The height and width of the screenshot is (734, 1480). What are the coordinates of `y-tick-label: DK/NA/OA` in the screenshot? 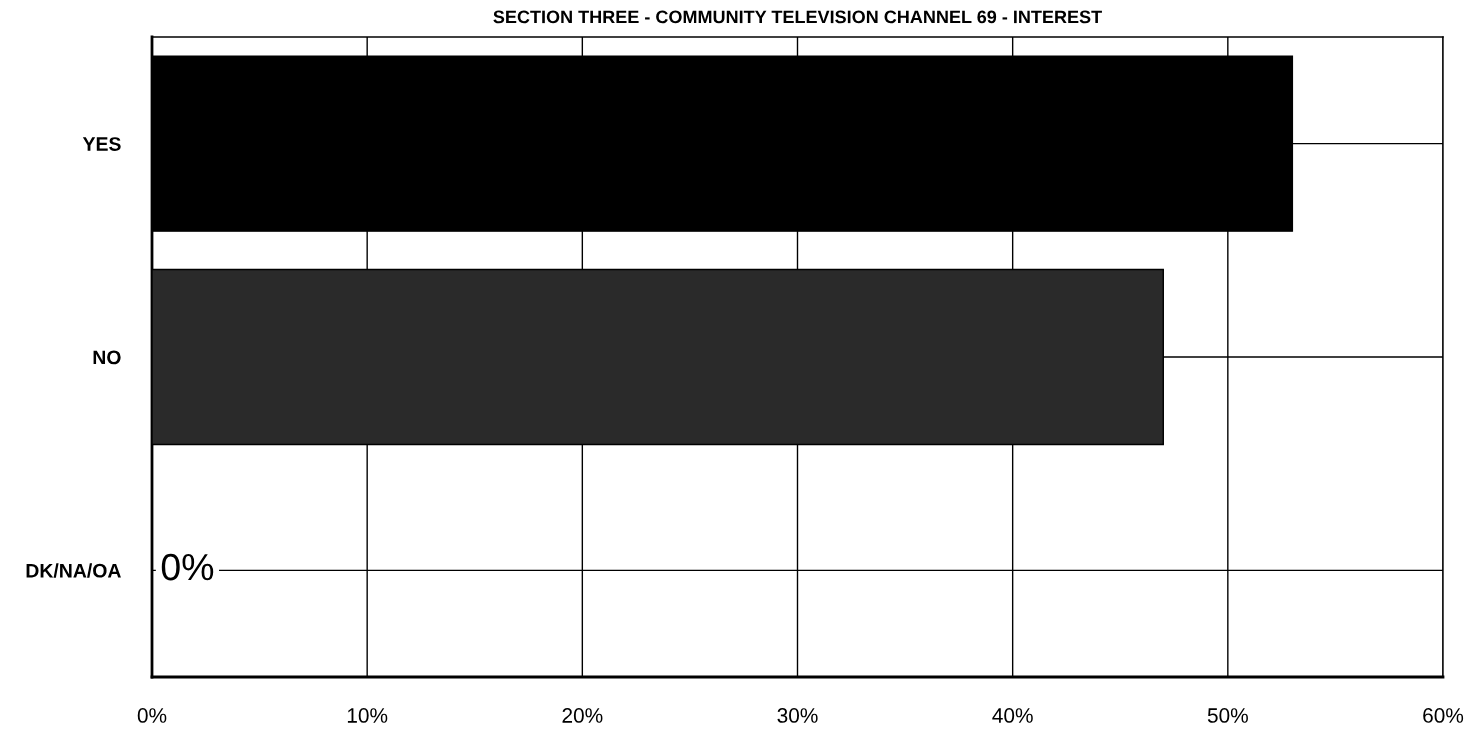 It's located at (73, 570).